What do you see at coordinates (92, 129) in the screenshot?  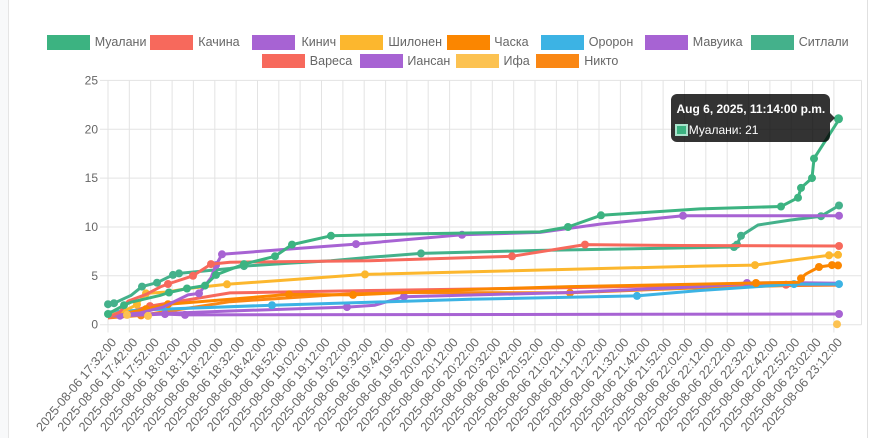 I see `svg-text: 20` at bounding box center [92, 129].